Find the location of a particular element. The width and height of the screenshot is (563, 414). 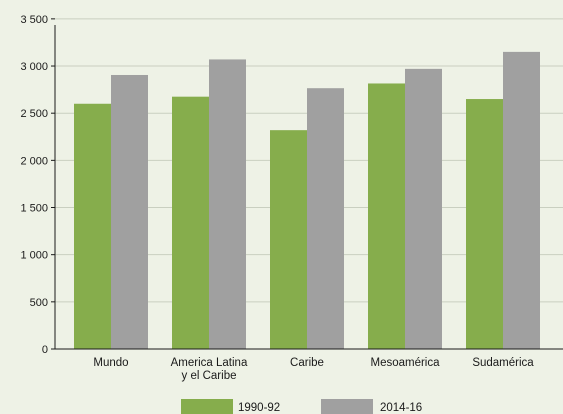

y-tick-label: 2 500 is located at coordinates (34, 114).